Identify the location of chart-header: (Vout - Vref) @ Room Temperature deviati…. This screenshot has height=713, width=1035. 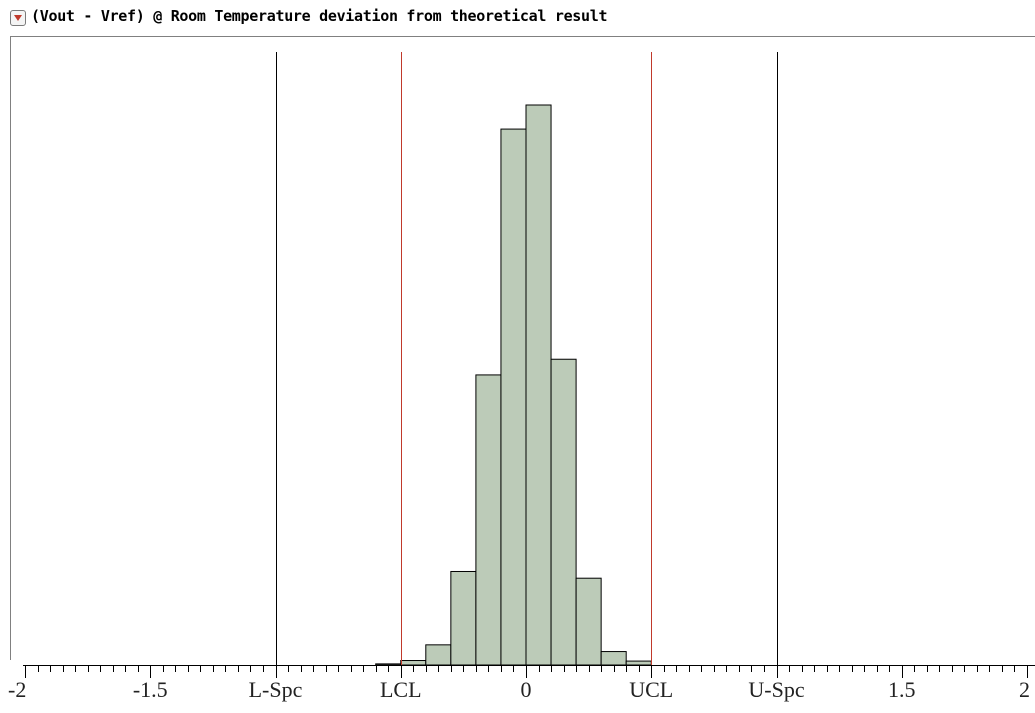
(517, 17).